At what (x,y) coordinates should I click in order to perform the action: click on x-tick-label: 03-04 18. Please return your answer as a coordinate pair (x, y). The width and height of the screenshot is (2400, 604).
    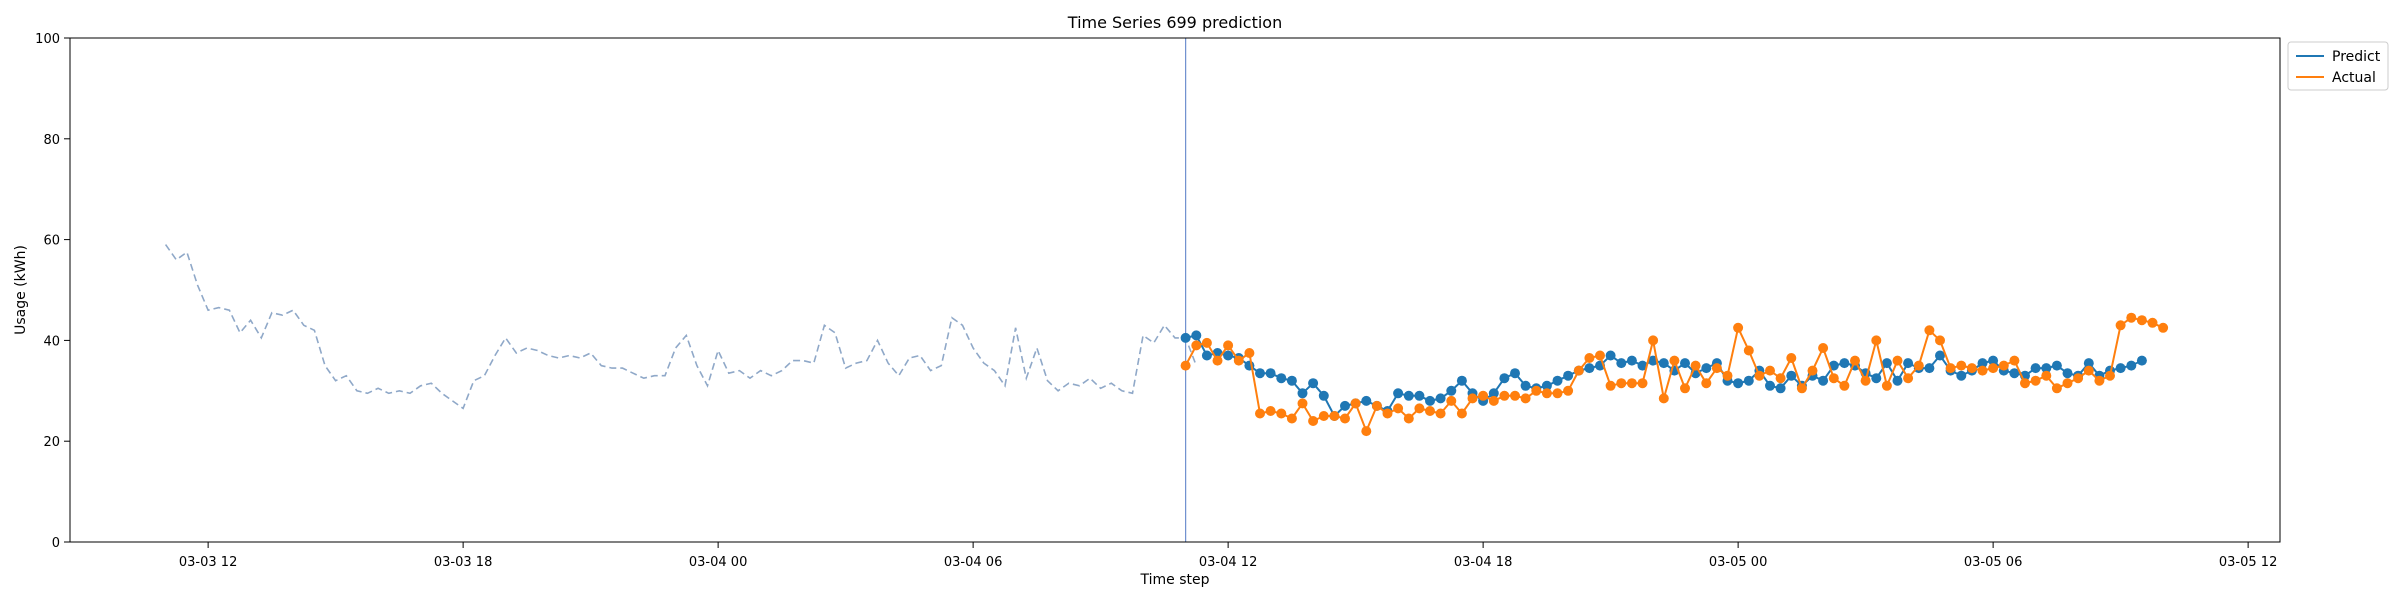
    Looking at the image, I should click on (1483, 562).